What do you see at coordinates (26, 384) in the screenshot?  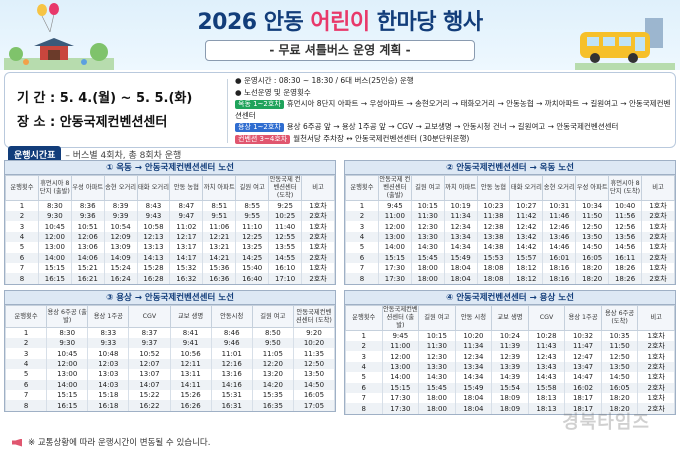 I see `table-cell: 6` at bounding box center [26, 384].